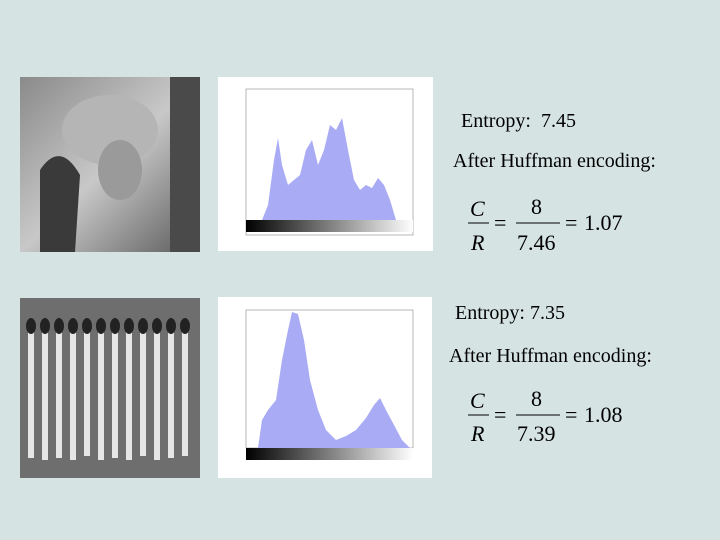  I want to click on entropy: Entropy: 7.35, so click(510, 313).